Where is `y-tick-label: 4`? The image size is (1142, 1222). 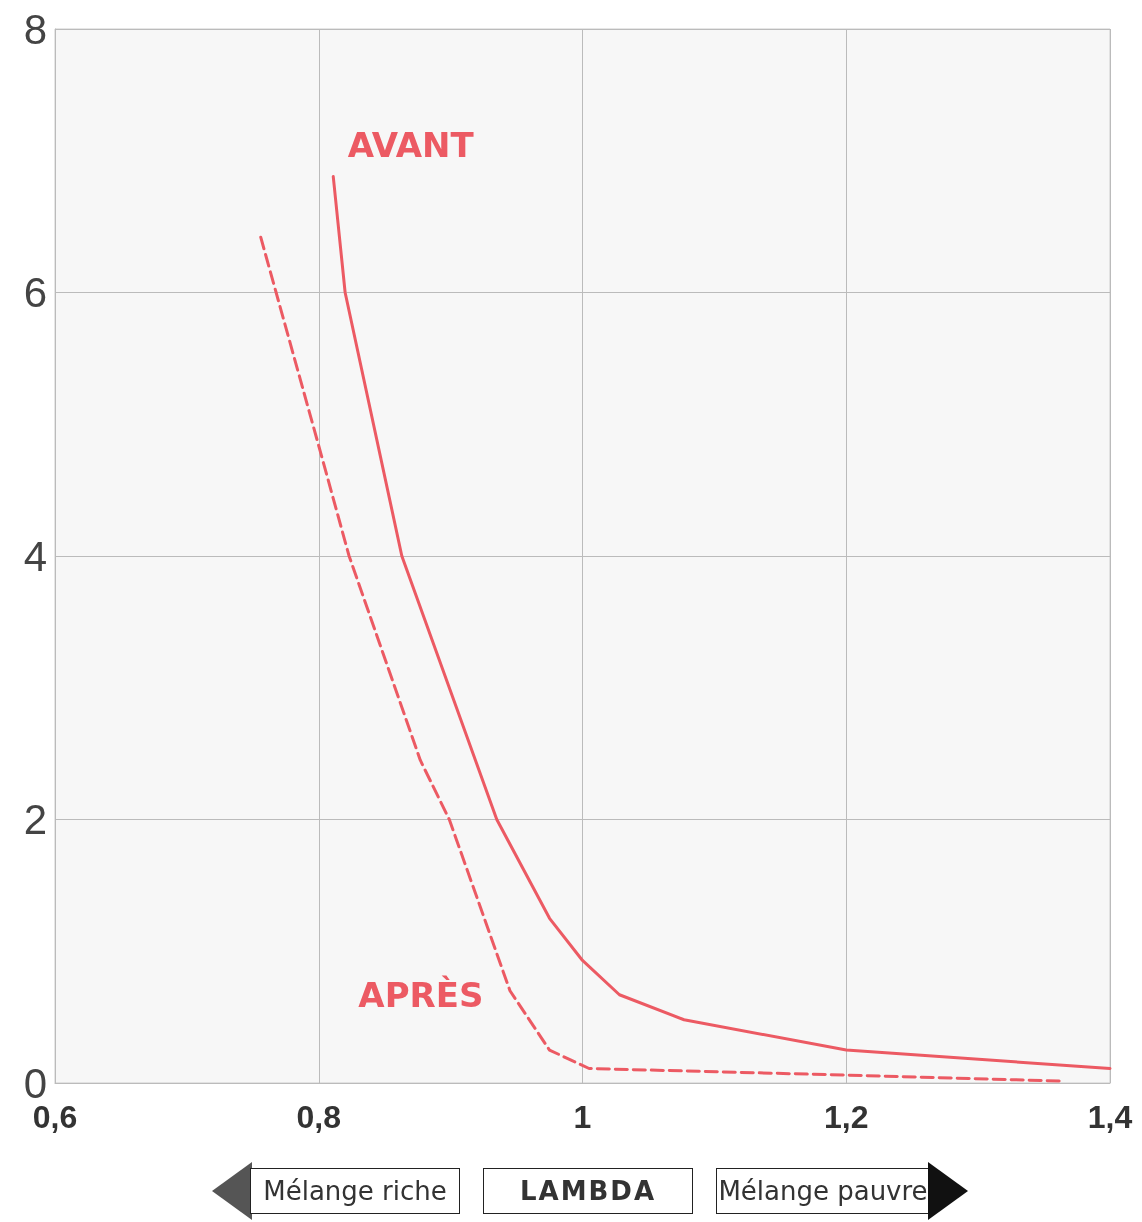
y-tick-label: 4 is located at coordinates (35, 556).